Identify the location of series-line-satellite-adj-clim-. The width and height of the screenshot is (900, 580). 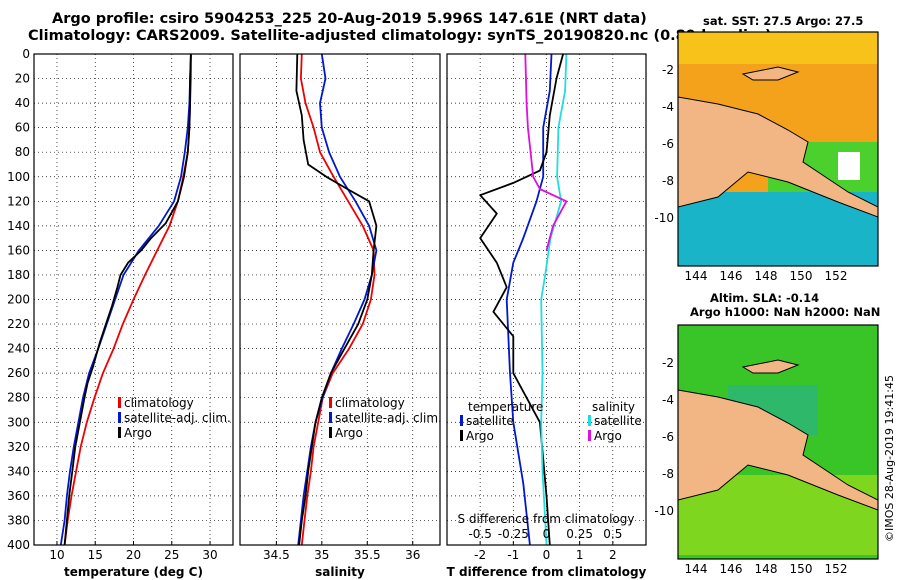
(125, 299).